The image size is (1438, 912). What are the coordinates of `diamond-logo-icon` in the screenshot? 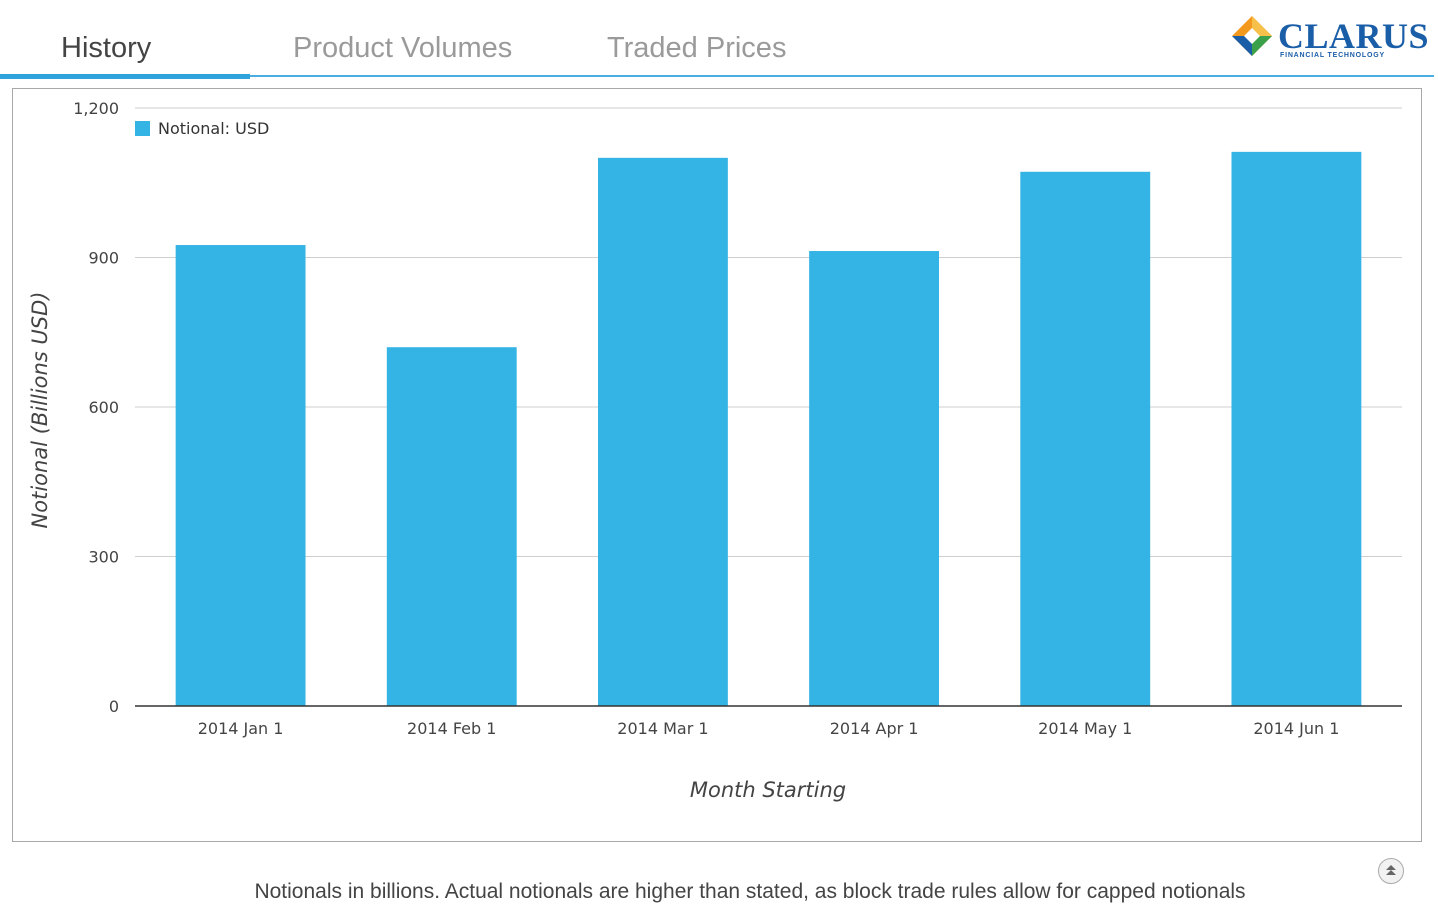 It's located at (1252, 36).